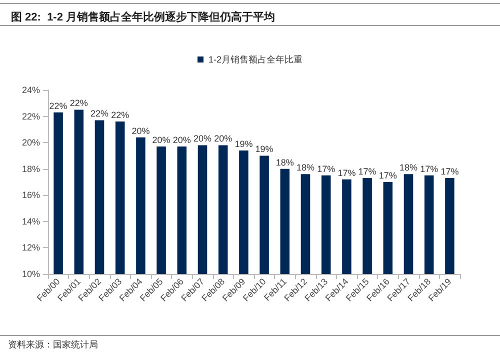  I want to click on y-tick-label: 22%, so click(31, 116).